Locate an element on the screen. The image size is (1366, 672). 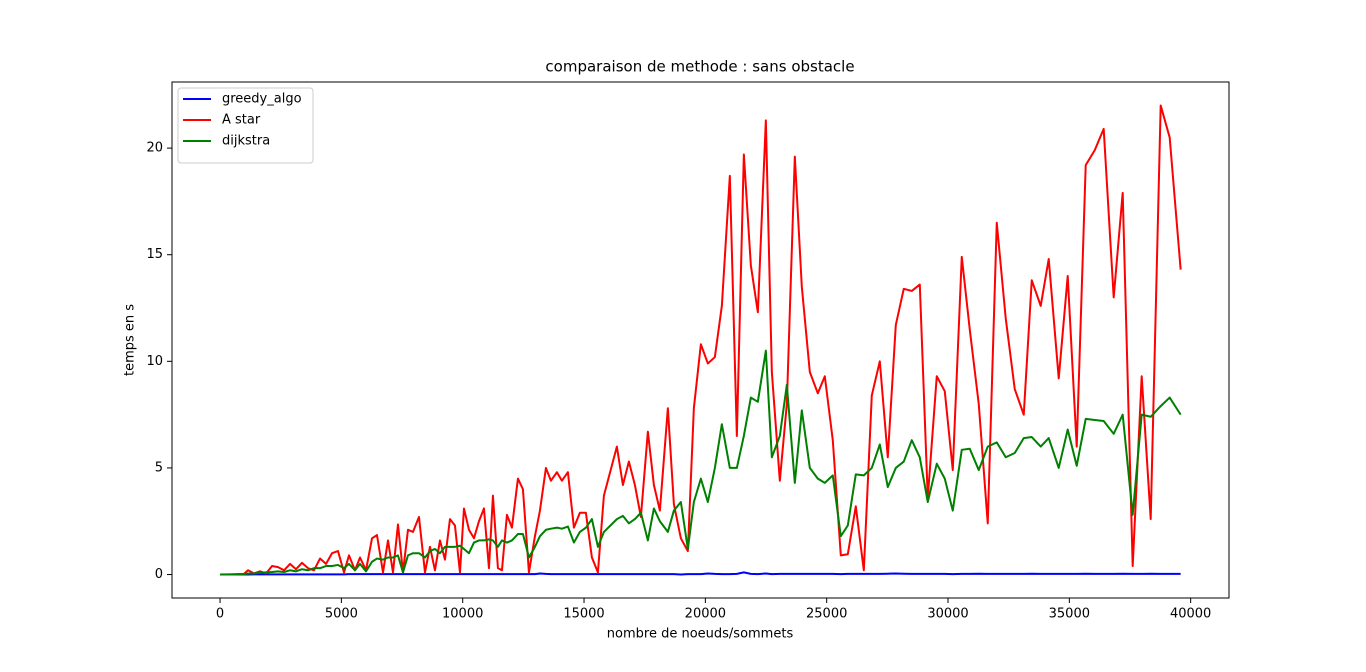
x-tick-label: 10000 is located at coordinates (462, 614).